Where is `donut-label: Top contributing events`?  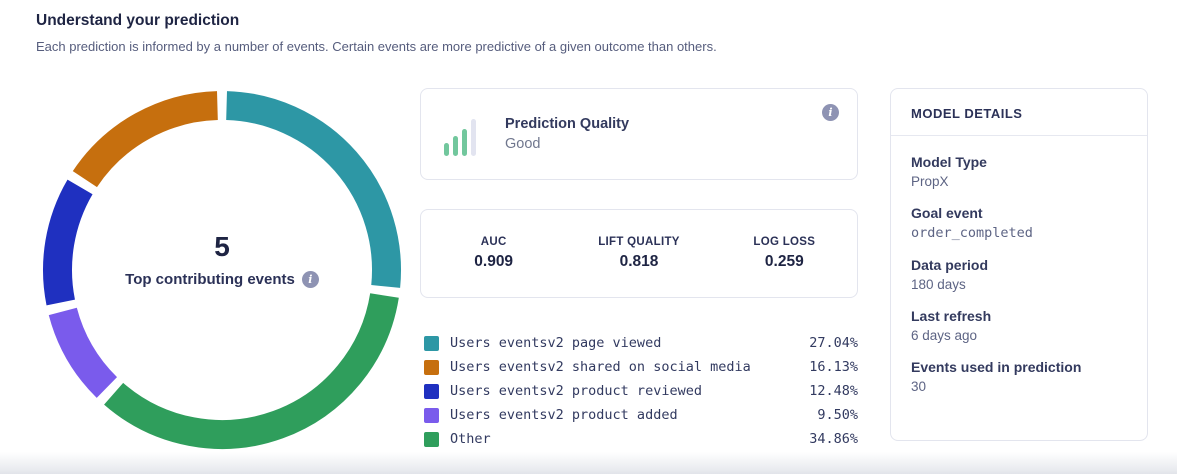
donut-label: Top contributing events is located at coordinates (210, 279).